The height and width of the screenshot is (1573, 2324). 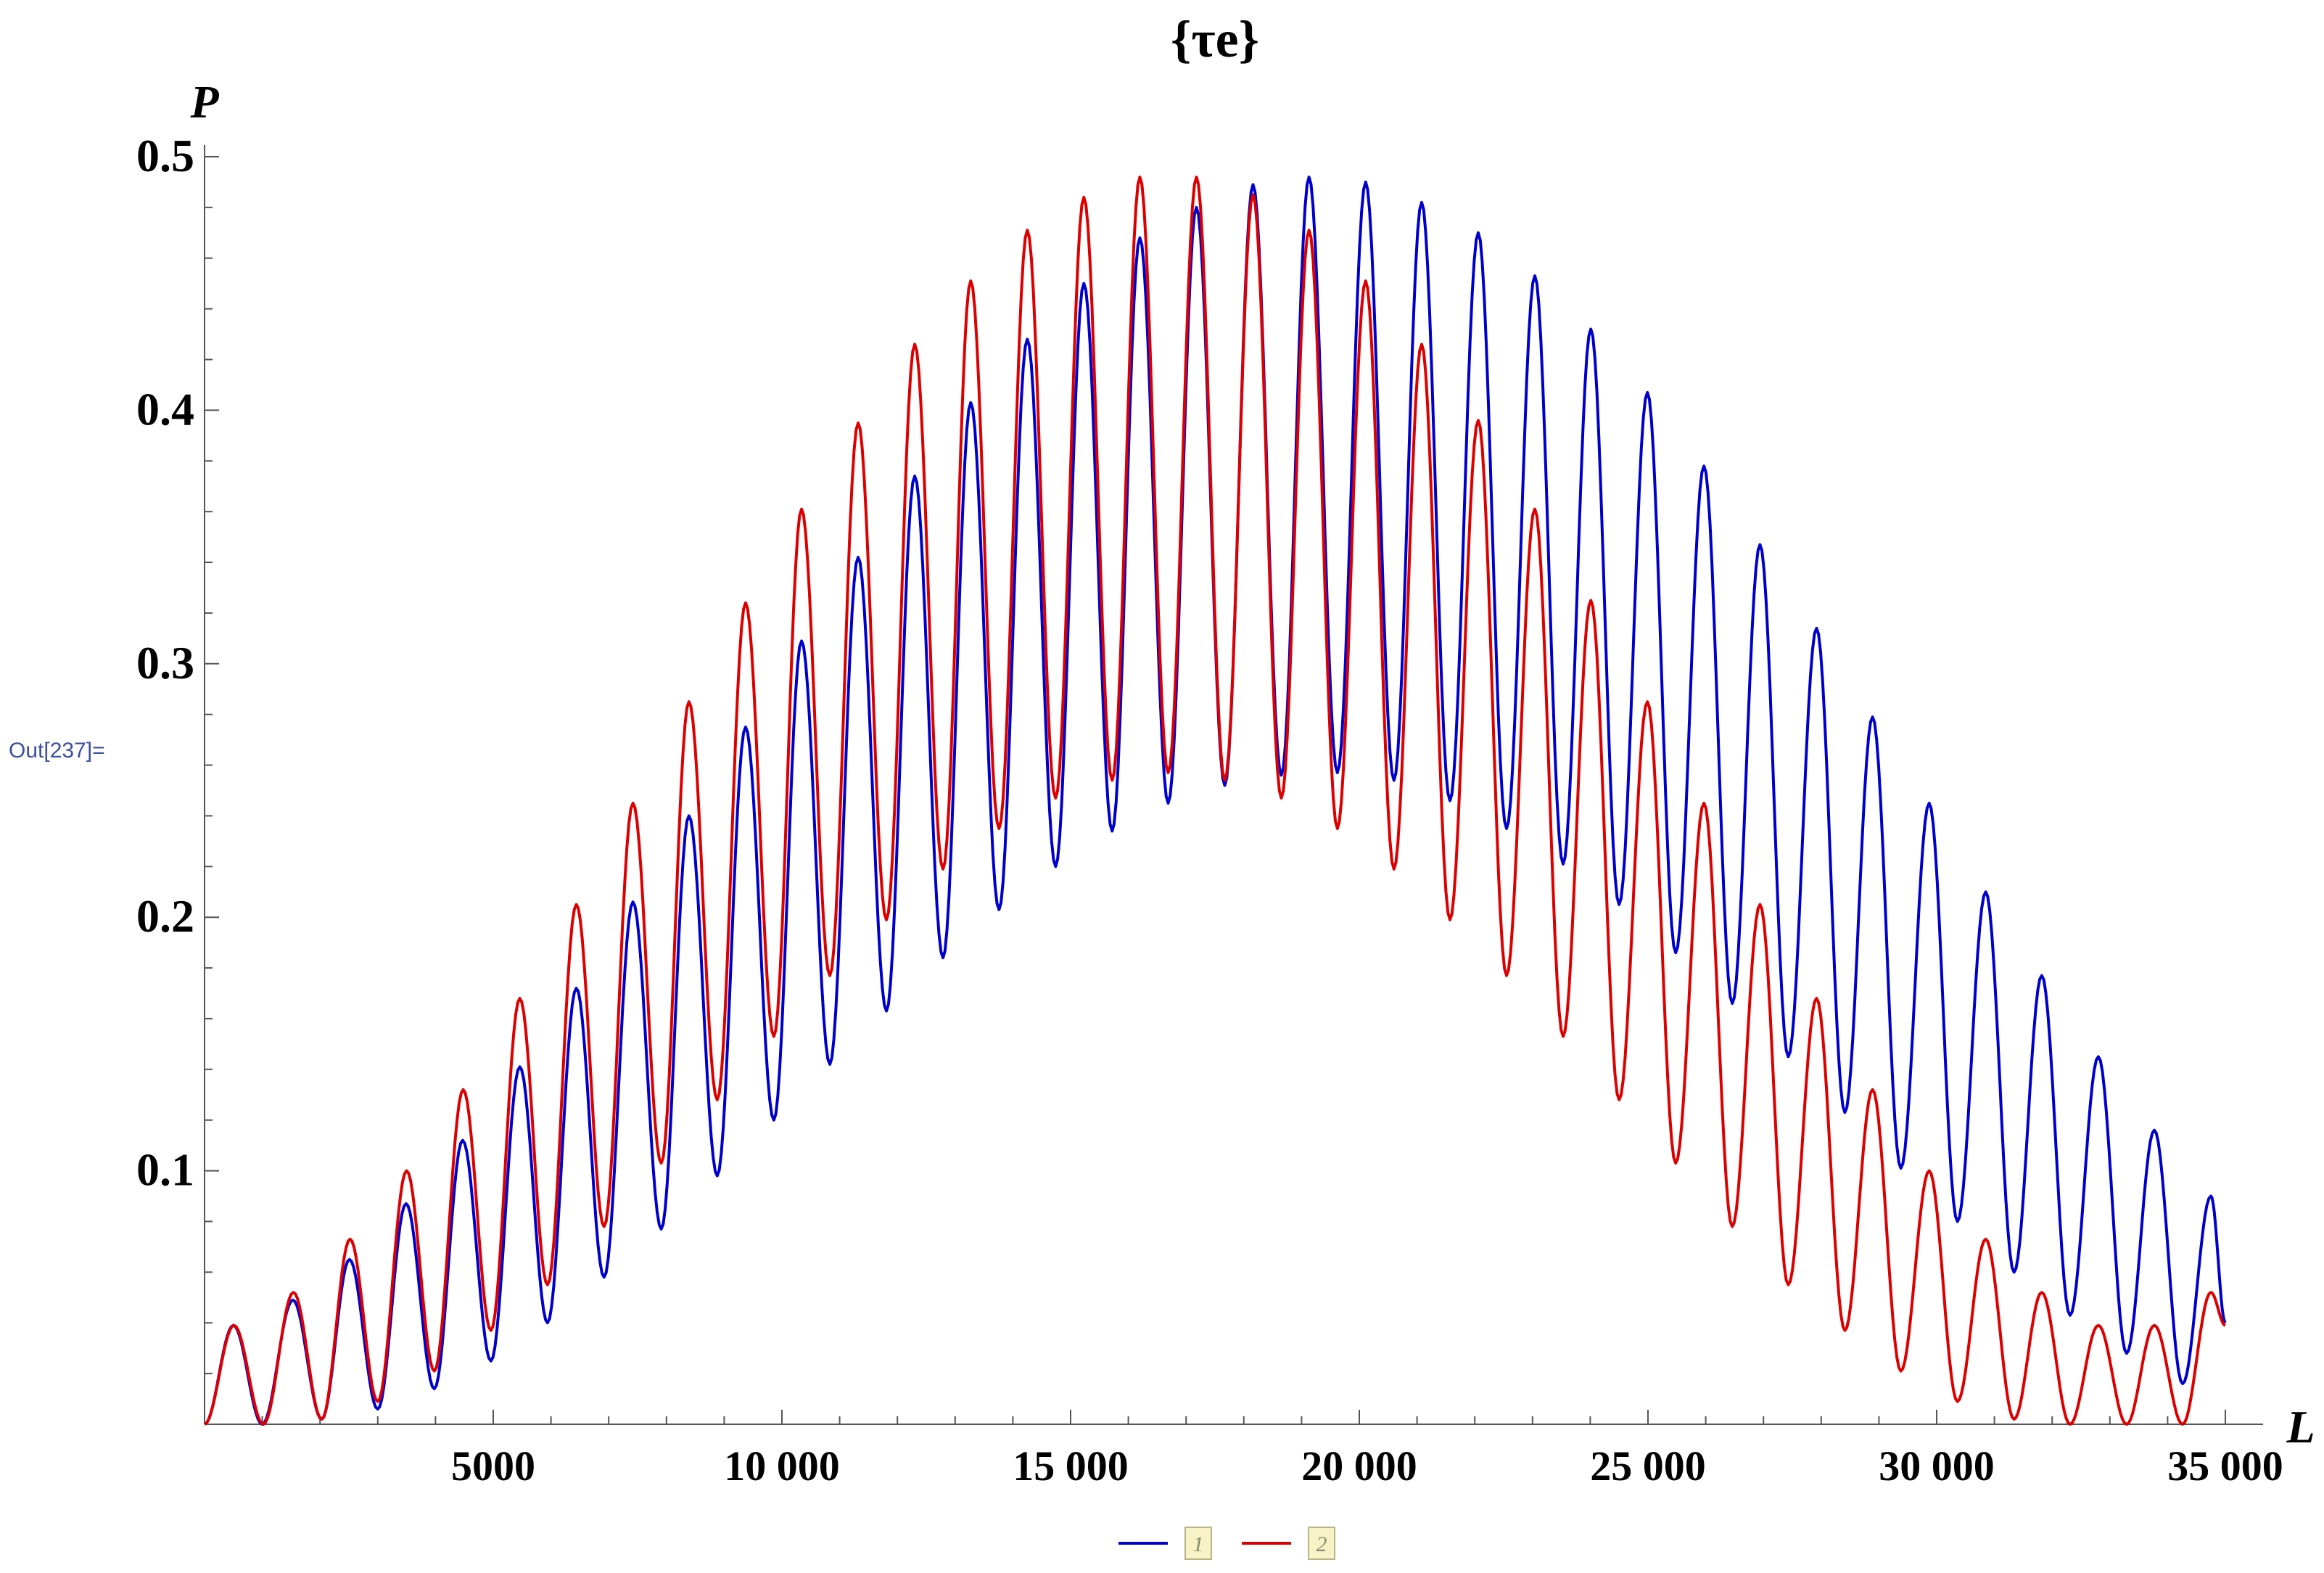 What do you see at coordinates (2300, 1427) in the screenshot?
I see `x-axis-label: L` at bounding box center [2300, 1427].